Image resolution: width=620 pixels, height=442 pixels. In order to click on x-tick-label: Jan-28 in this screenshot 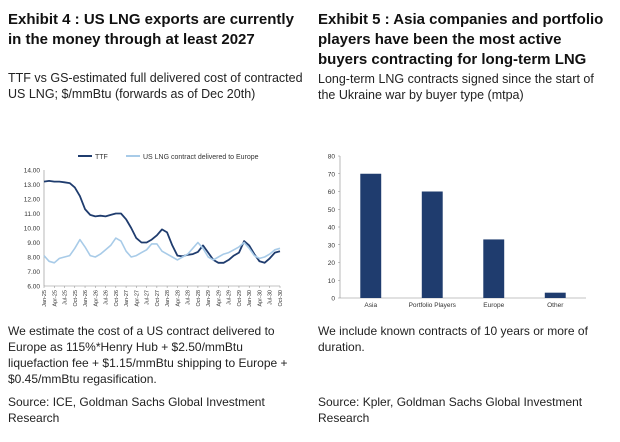, I will do `click(168, 298)`.